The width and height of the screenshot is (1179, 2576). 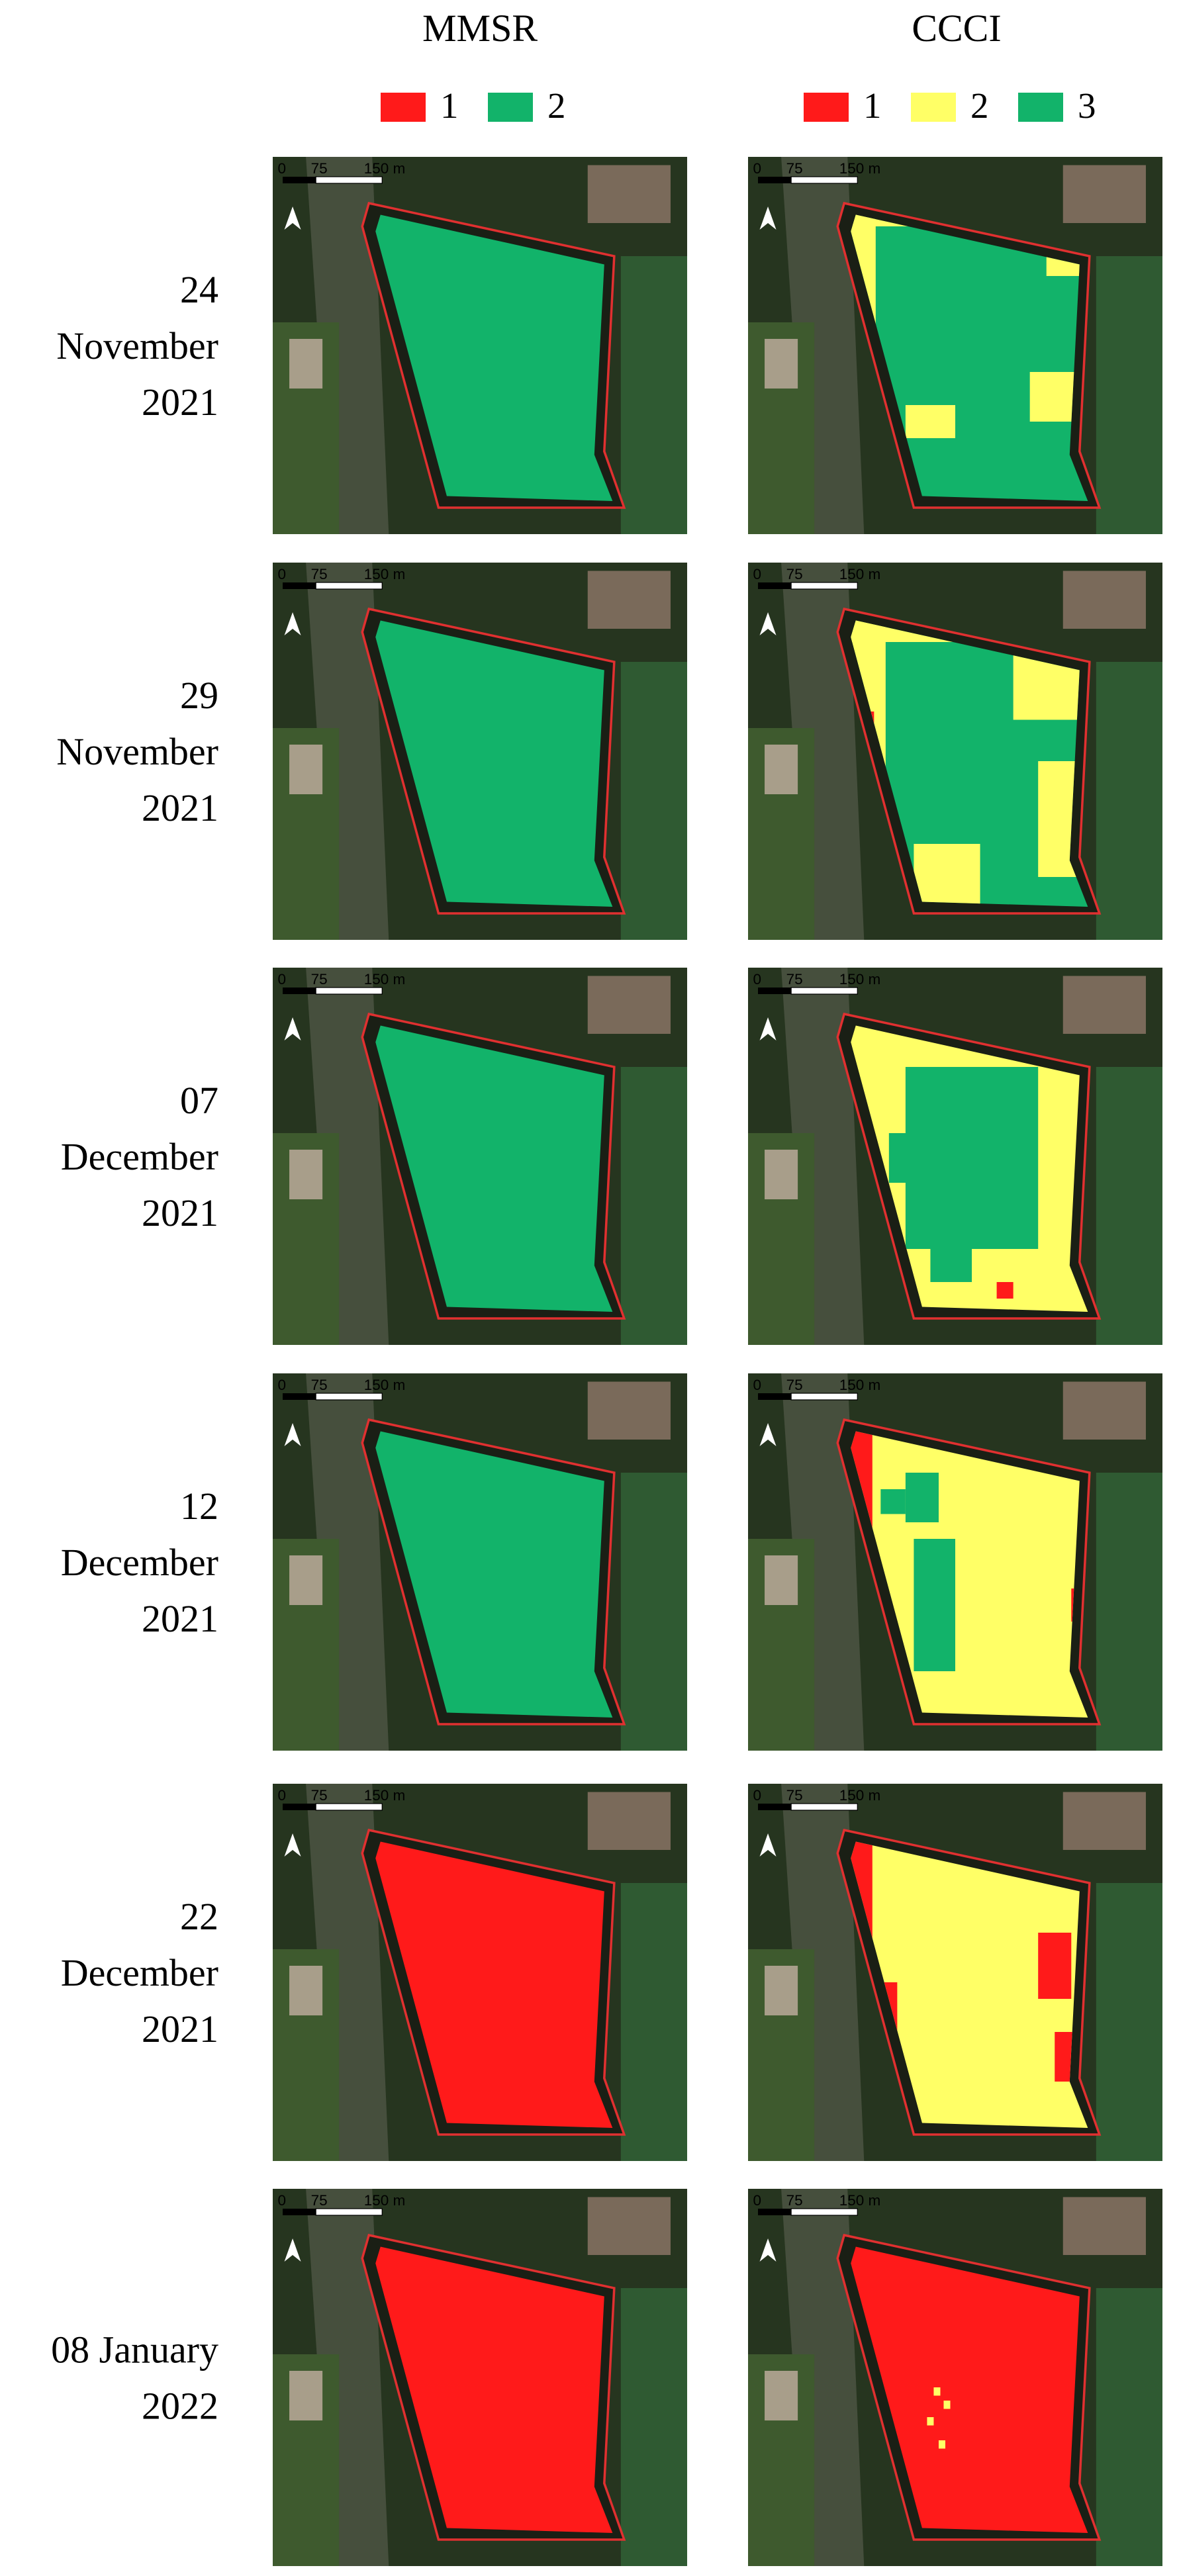 I want to click on legend-label: 1, so click(x=449, y=105).